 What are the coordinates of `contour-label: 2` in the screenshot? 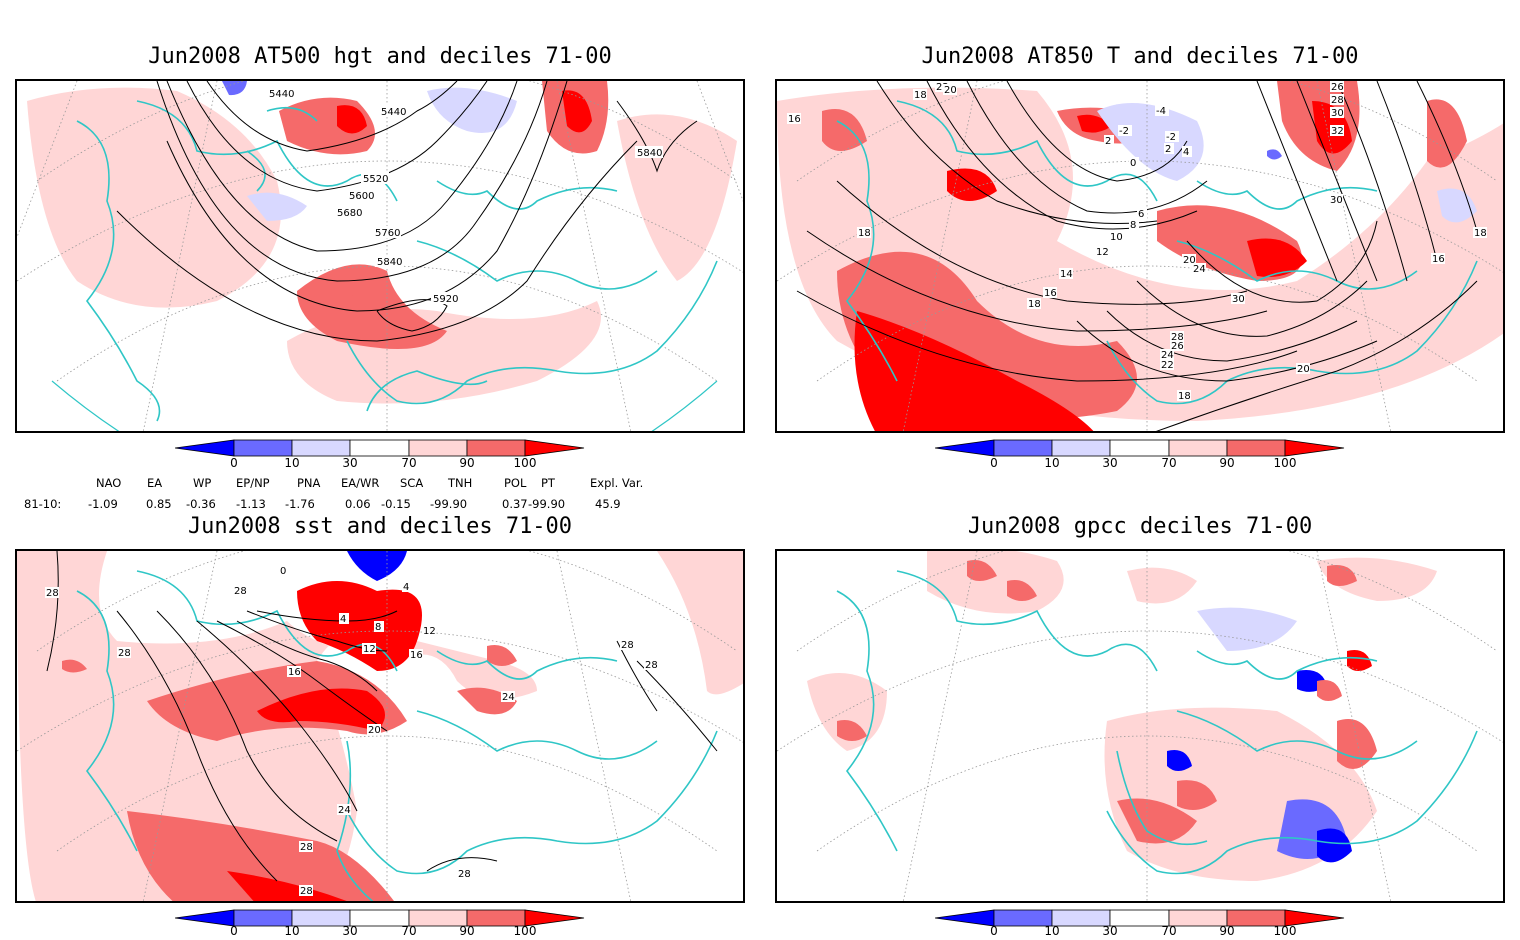 It's located at (1108, 141).